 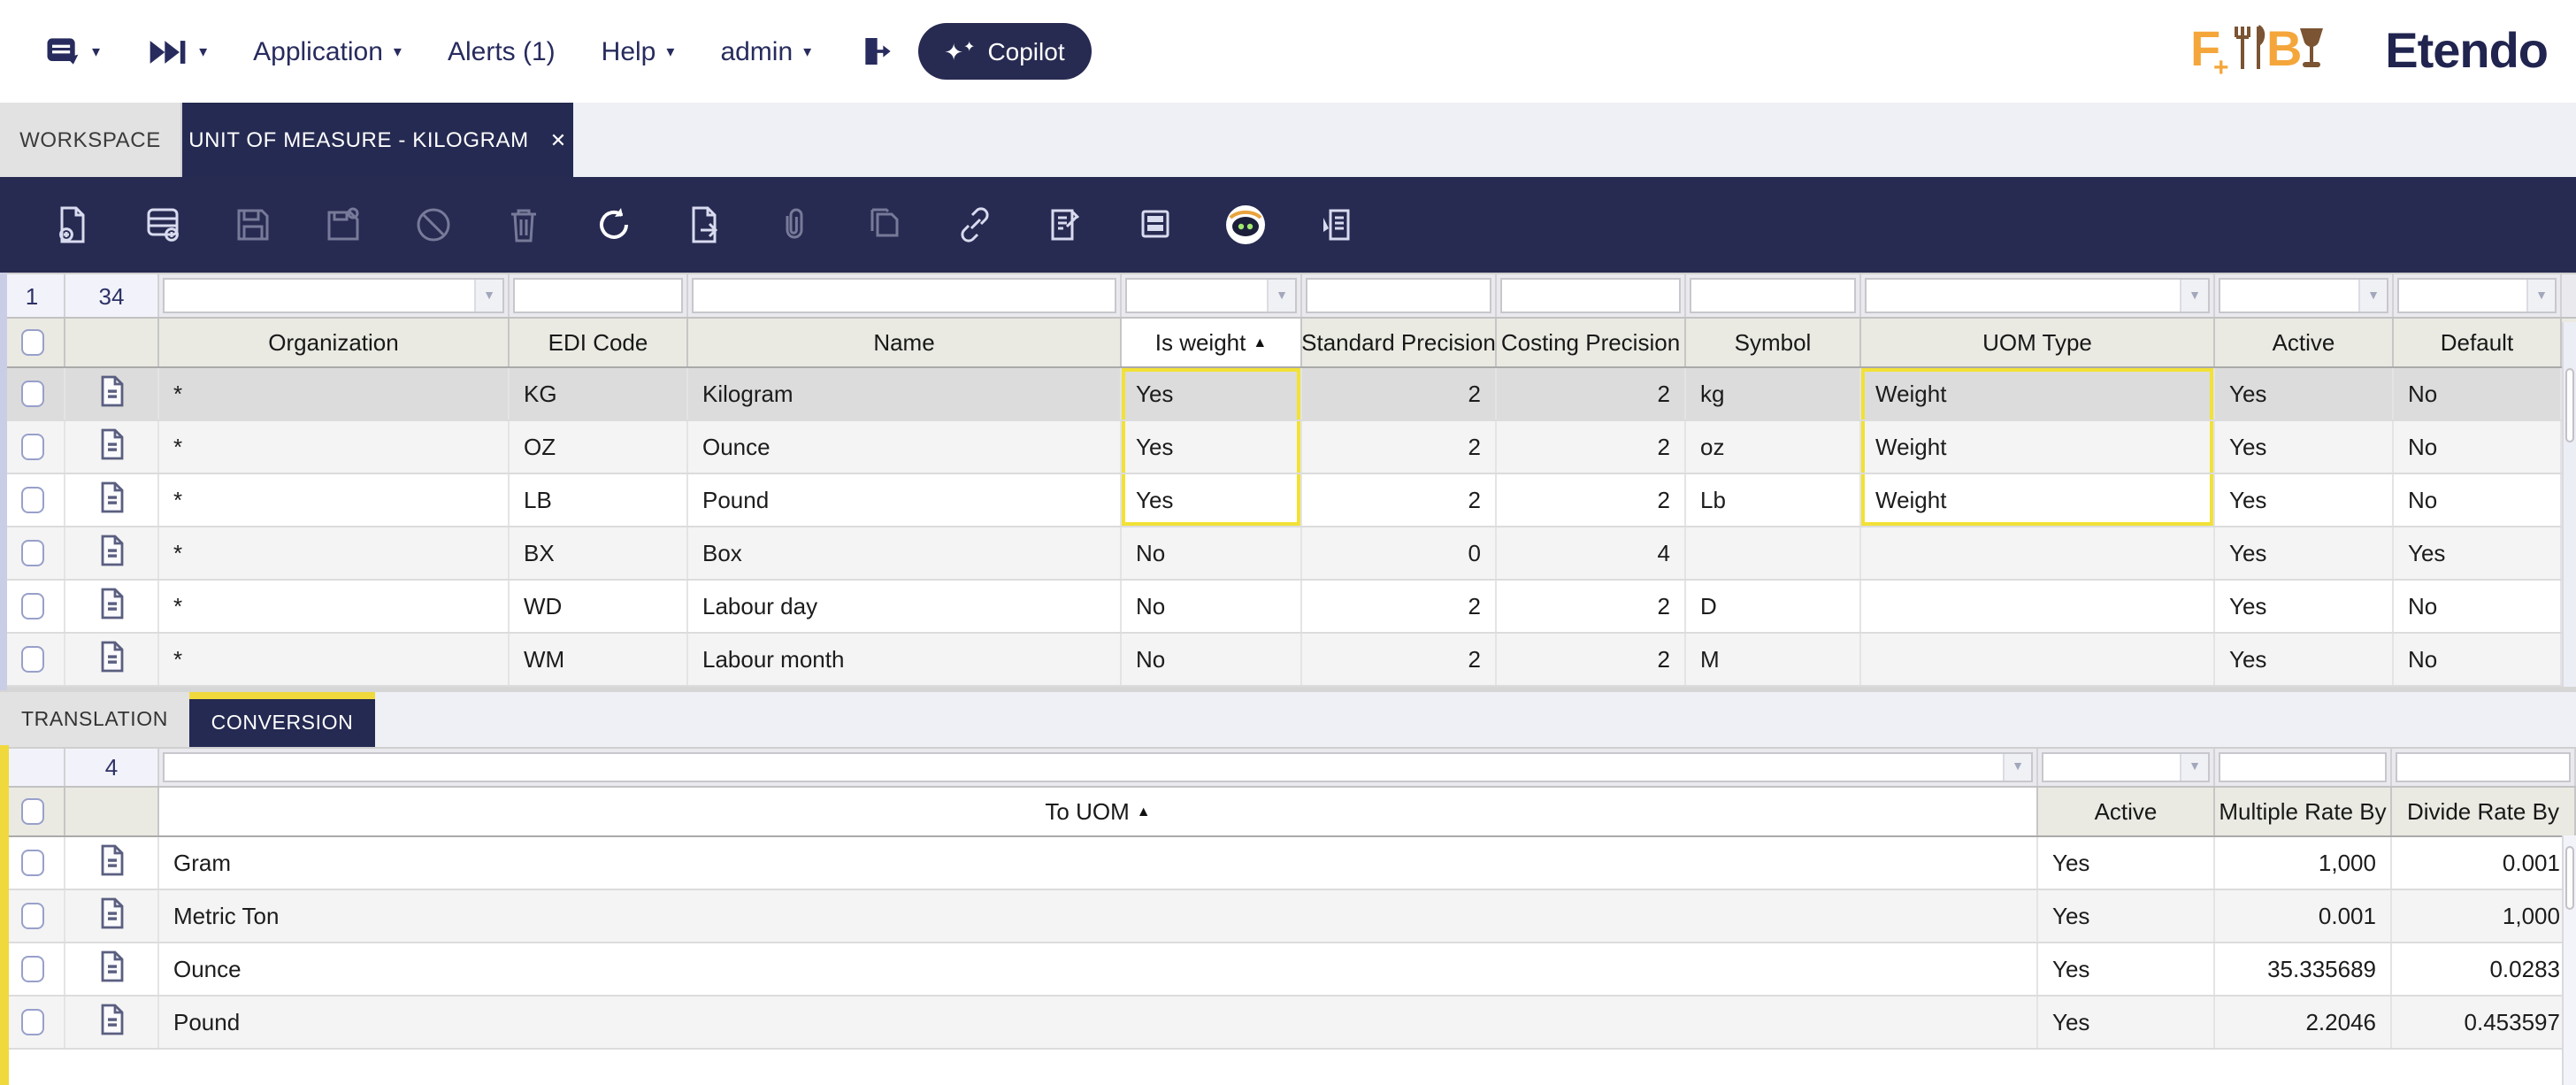 What do you see at coordinates (377, 140) in the screenshot?
I see `tab-unit-of-measure: UNIT OF MEASURE - KILOGRAM ✕` at bounding box center [377, 140].